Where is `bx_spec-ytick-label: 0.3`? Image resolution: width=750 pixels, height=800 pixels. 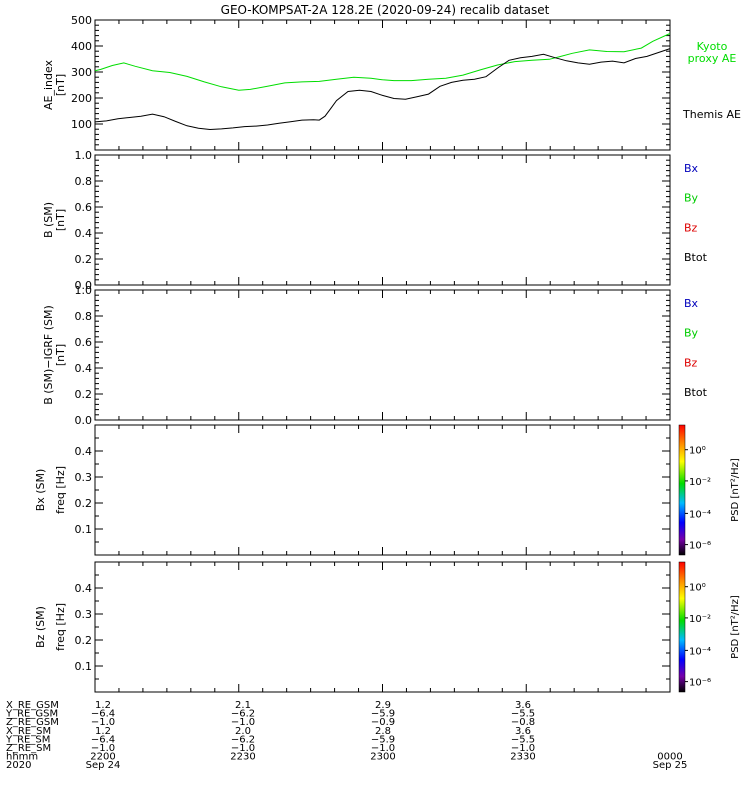
bx_spec-ytick-label: 0.3 is located at coordinates (84, 477).